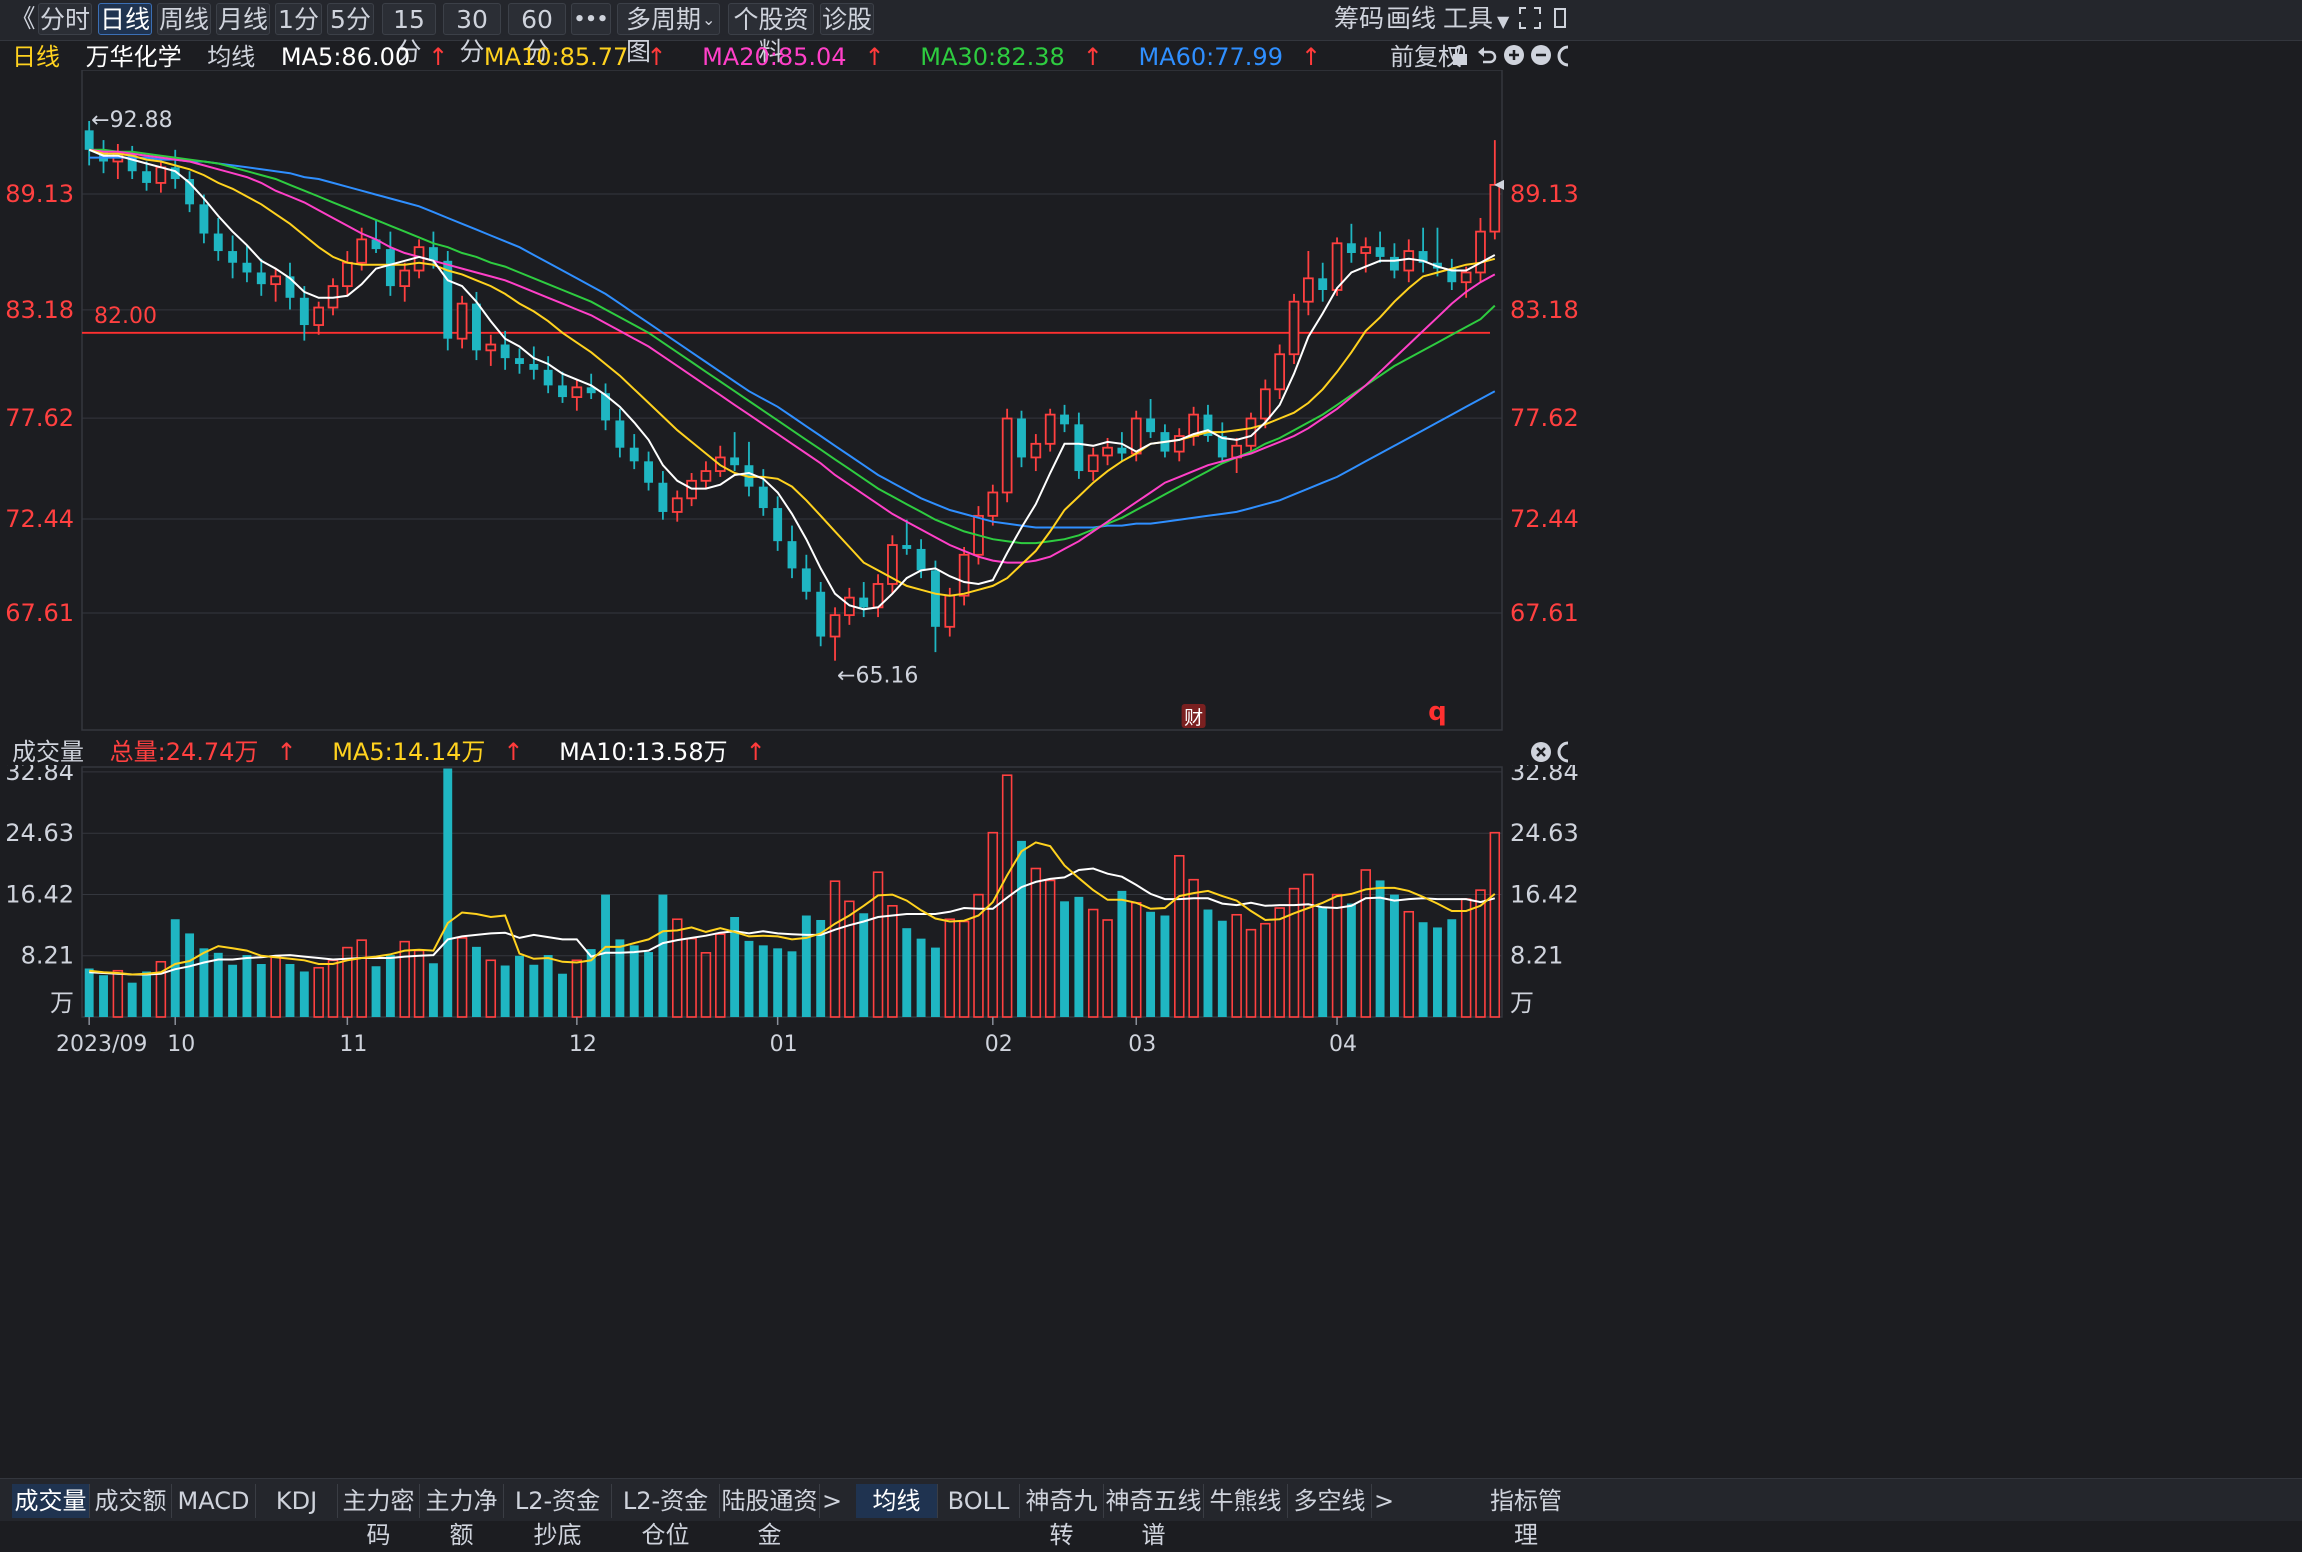 The height and width of the screenshot is (1552, 2302). What do you see at coordinates (1460, 56) in the screenshot?
I see `lock-icon` at bounding box center [1460, 56].